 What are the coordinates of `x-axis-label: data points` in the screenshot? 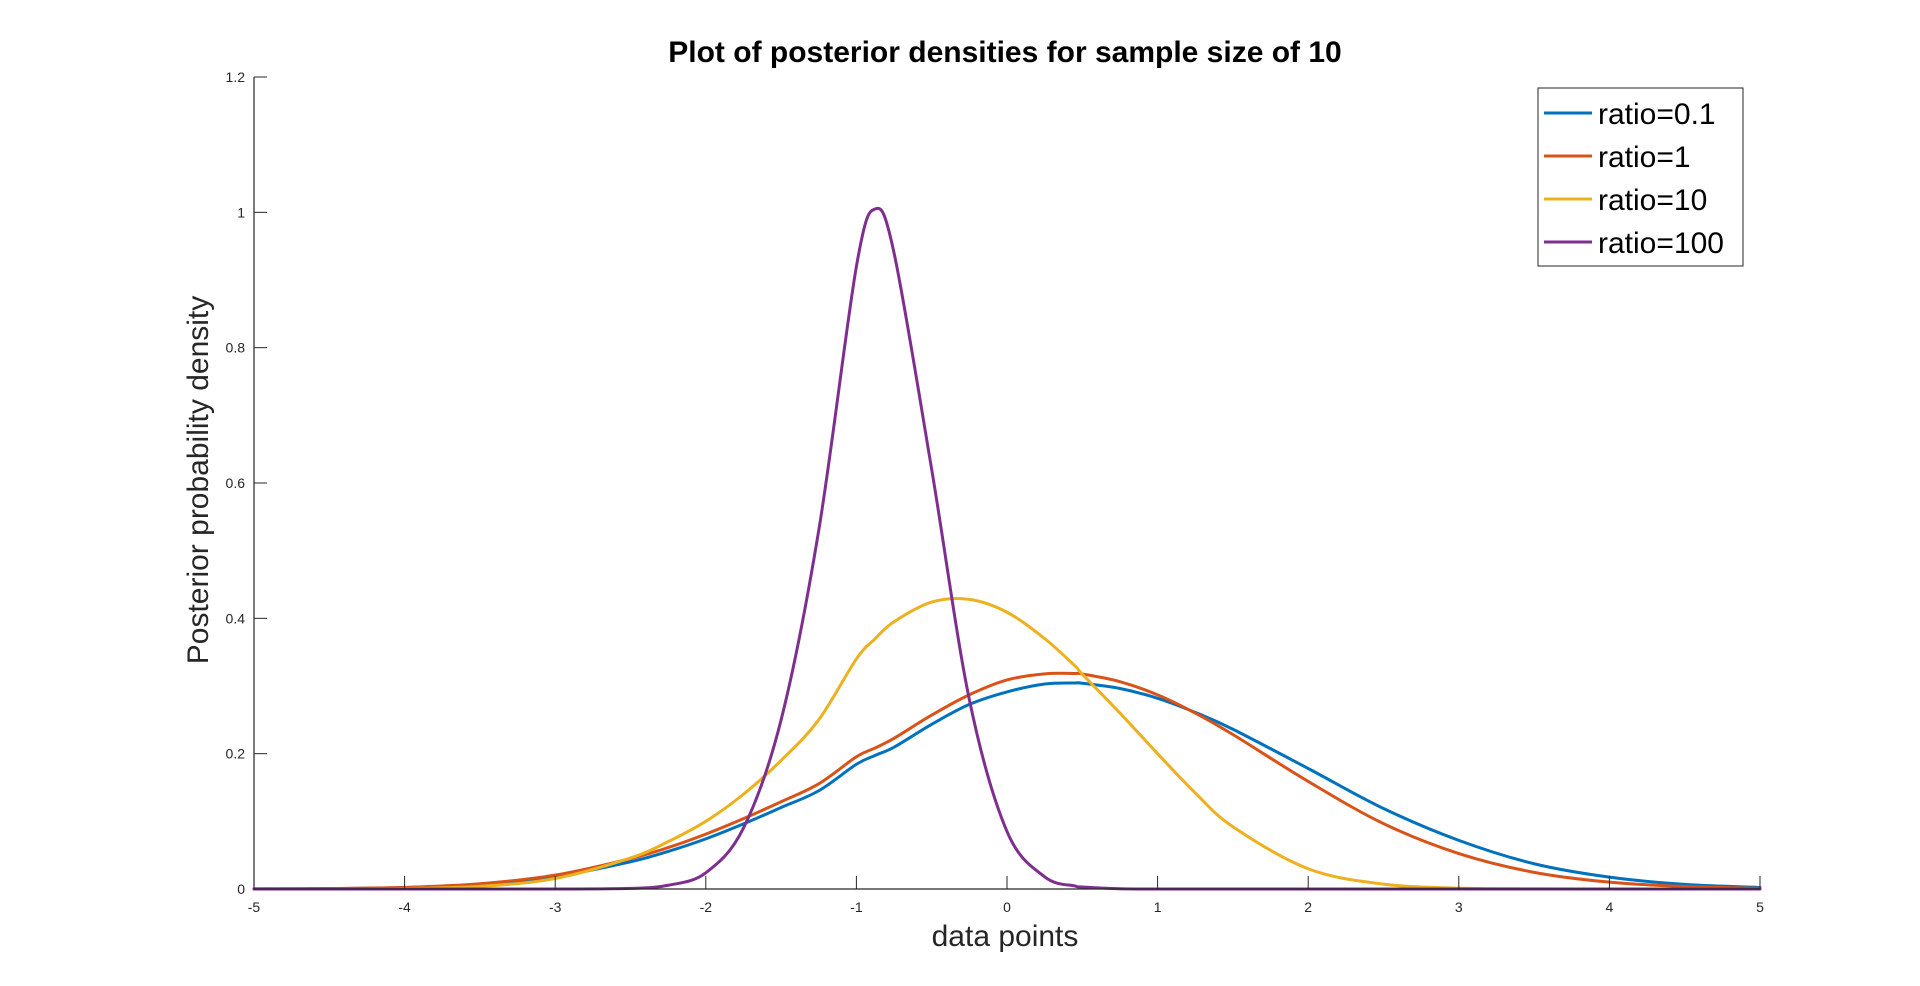 It's located at (1005, 936).